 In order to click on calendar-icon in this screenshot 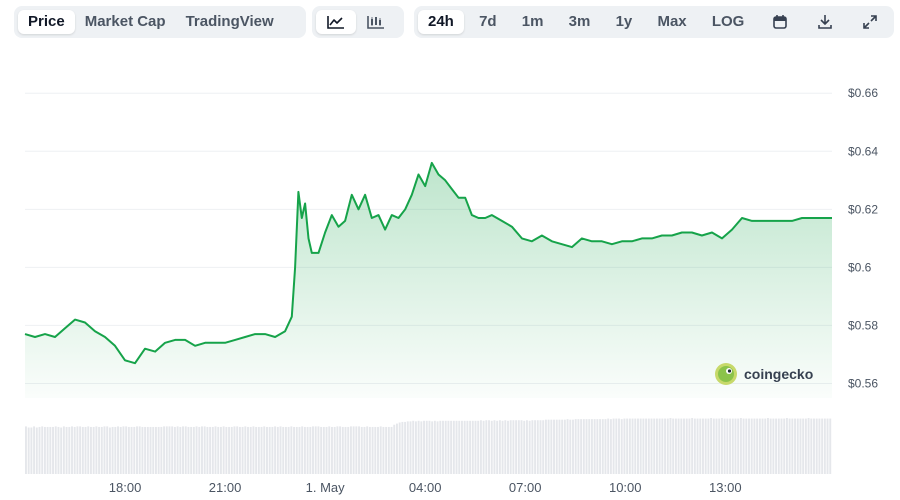, I will do `click(780, 22)`.